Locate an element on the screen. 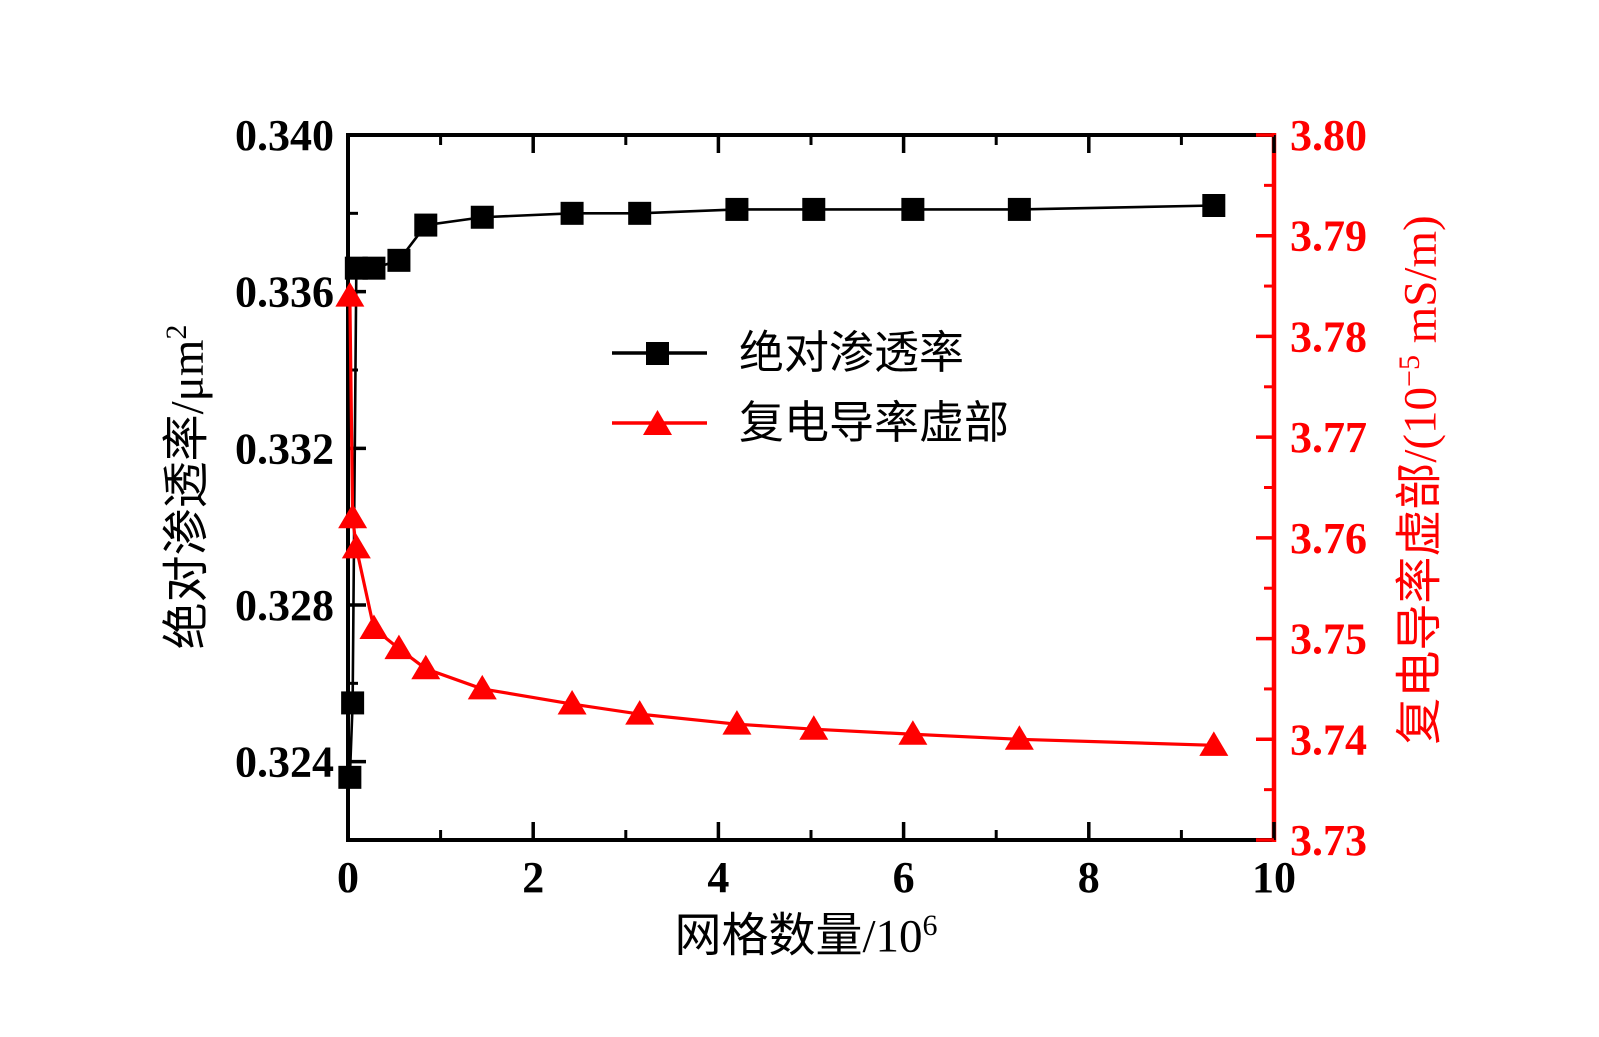 Image resolution: width=1599 pixels, height=1037 pixels. right-tick-label: 3.74 is located at coordinates (1328, 739).